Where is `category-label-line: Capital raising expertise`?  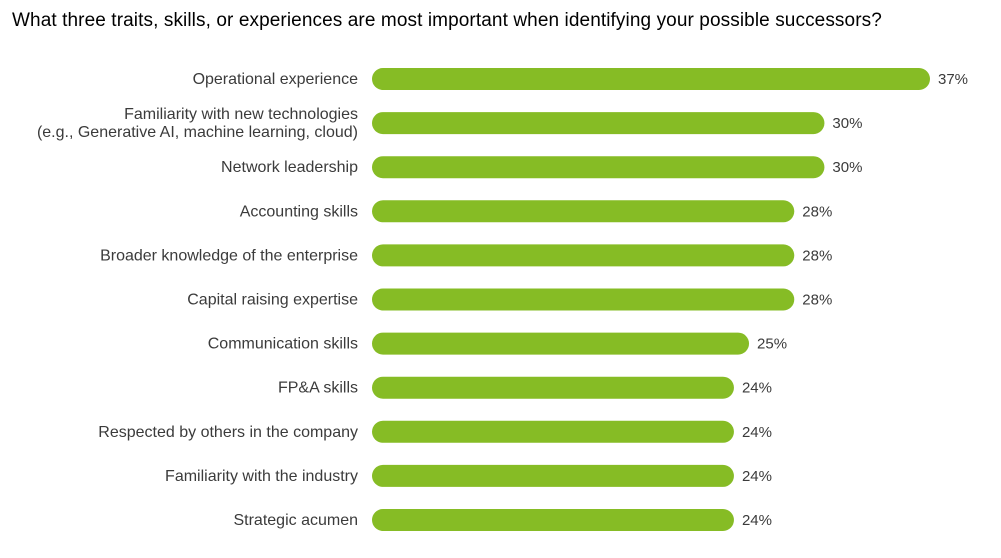
category-label-line: Capital raising expertise is located at coordinates (272, 300).